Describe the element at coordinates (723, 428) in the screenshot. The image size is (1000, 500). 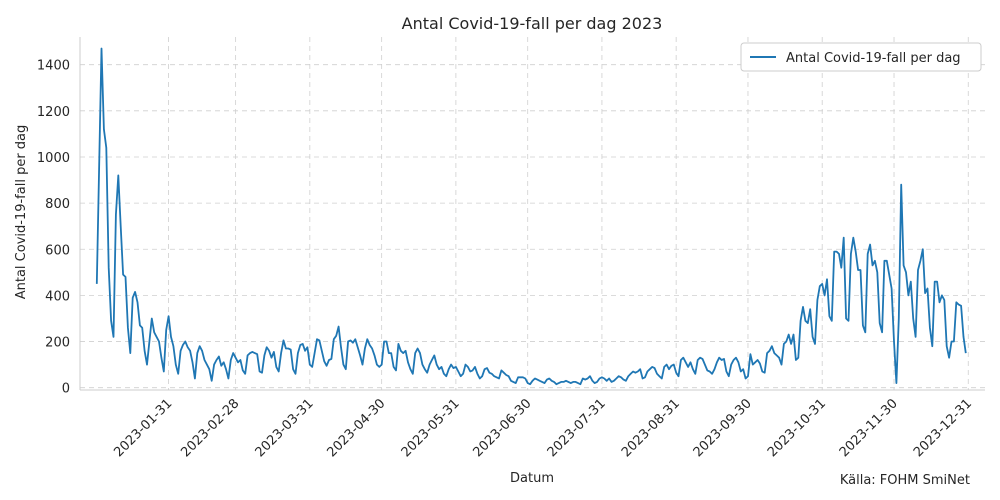
I see `x-tick-label: 2023-09-30` at that location.